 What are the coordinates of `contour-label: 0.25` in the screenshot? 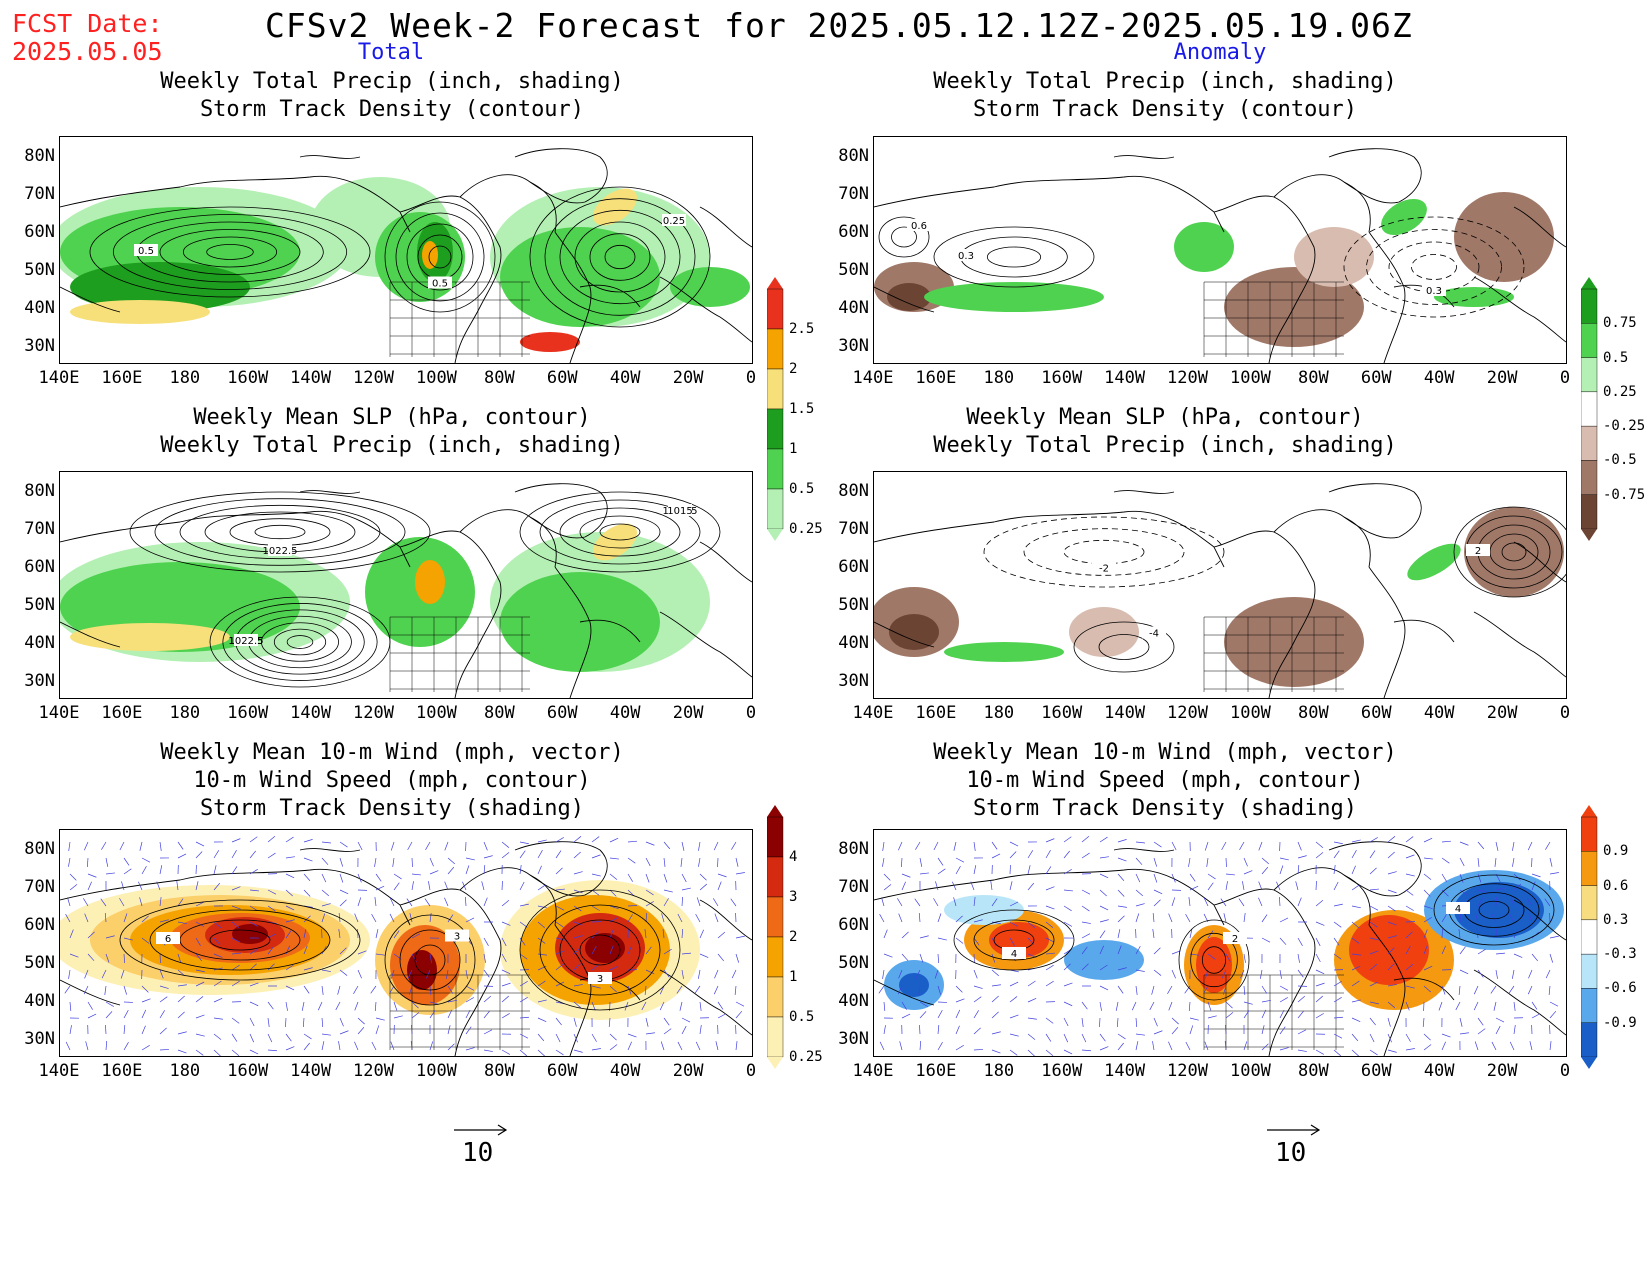 It's located at (674, 221).